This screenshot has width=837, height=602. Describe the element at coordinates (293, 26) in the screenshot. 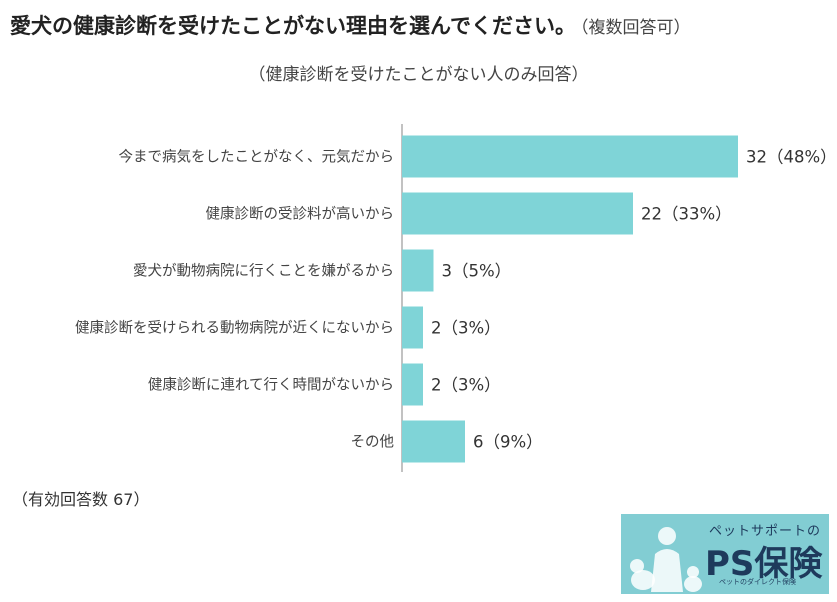

I see `chart-title: 愛犬の健康診断を受けたことがない理由を選んでください。` at that location.